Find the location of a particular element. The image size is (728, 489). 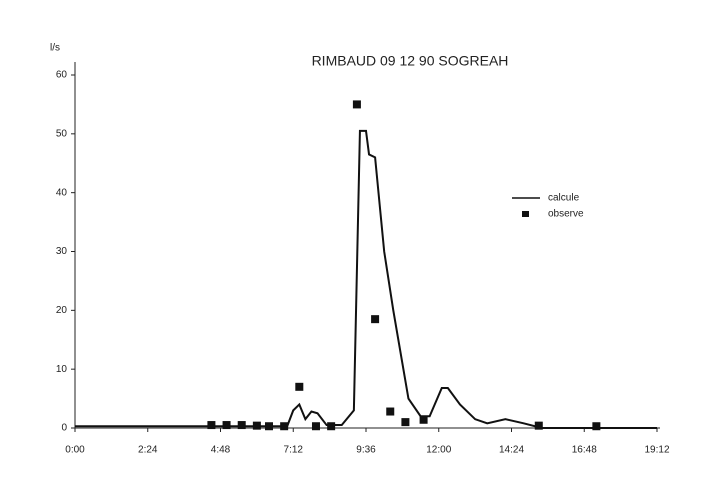

y-tick-label: 40 is located at coordinates (62, 192).